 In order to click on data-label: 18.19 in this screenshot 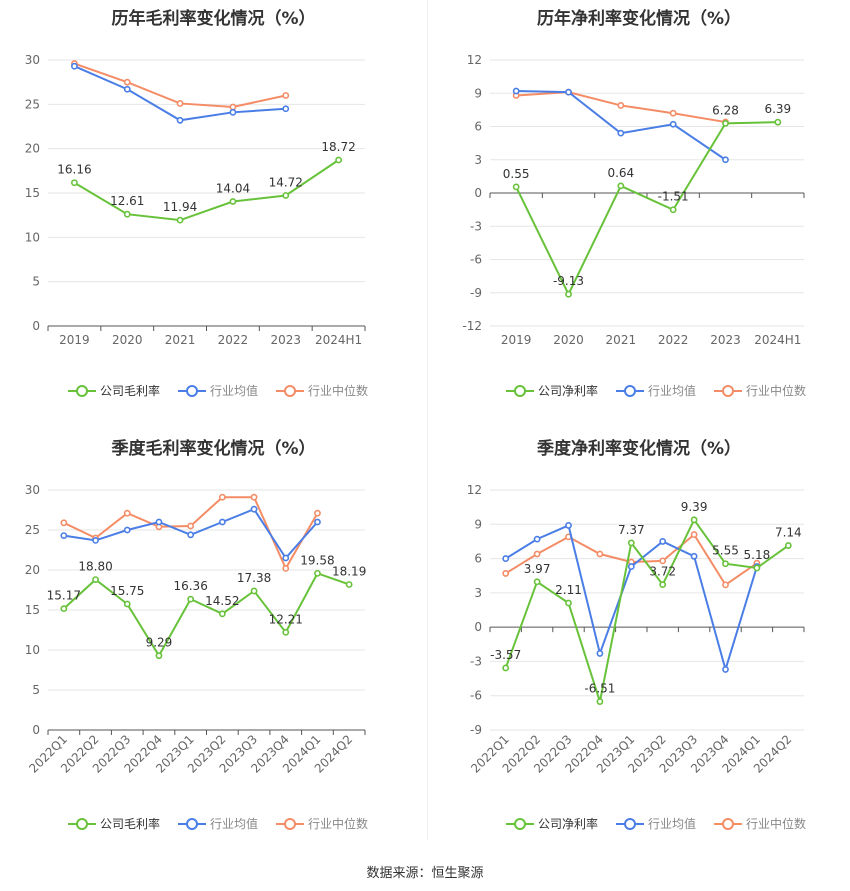, I will do `click(349, 571)`.